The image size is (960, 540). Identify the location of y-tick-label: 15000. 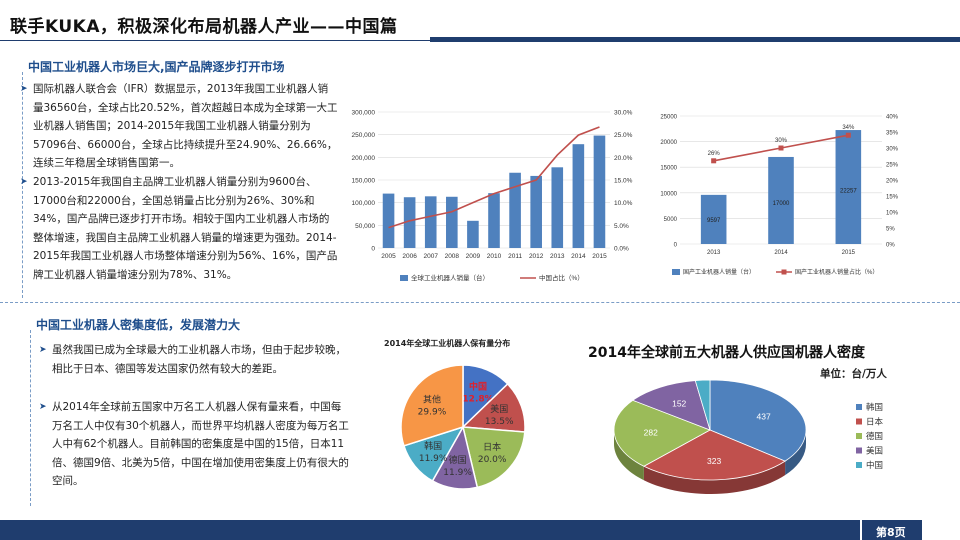
(668, 169).